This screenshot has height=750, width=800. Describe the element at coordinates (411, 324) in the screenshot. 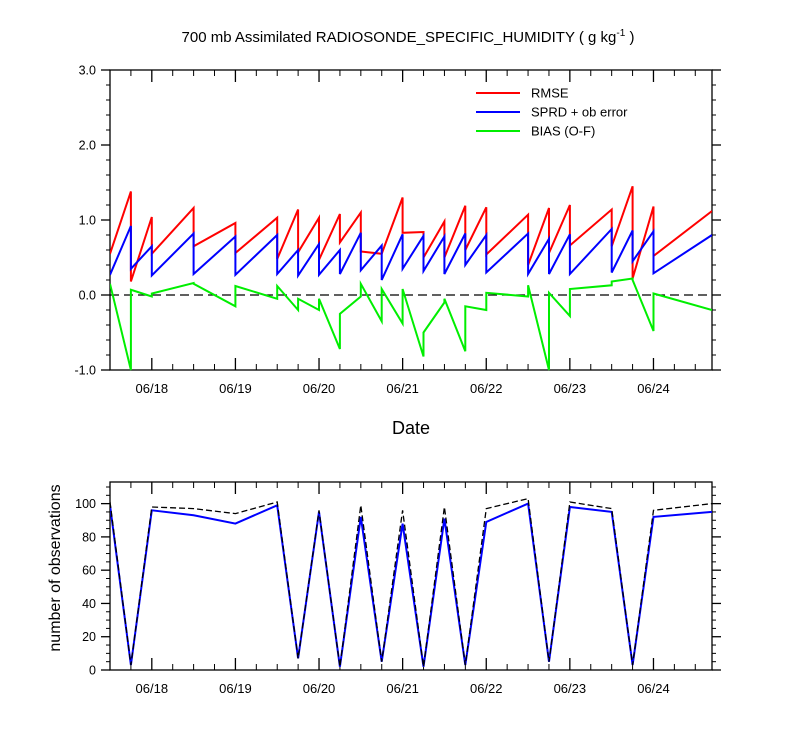

I see `series-line-bias-o-f` at that location.